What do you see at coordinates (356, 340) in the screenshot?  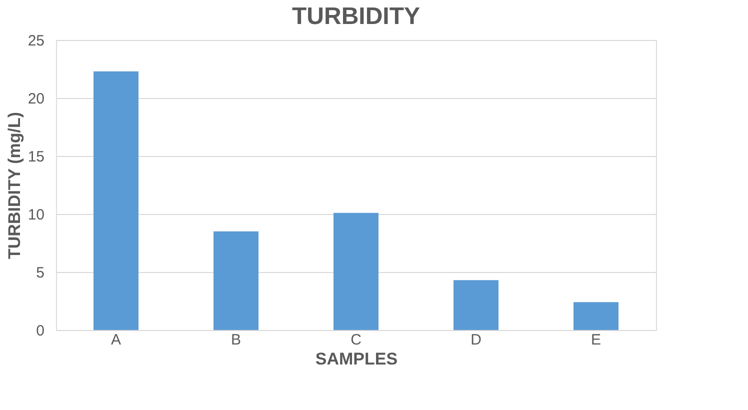 I see `x-tick-label: C` at bounding box center [356, 340].